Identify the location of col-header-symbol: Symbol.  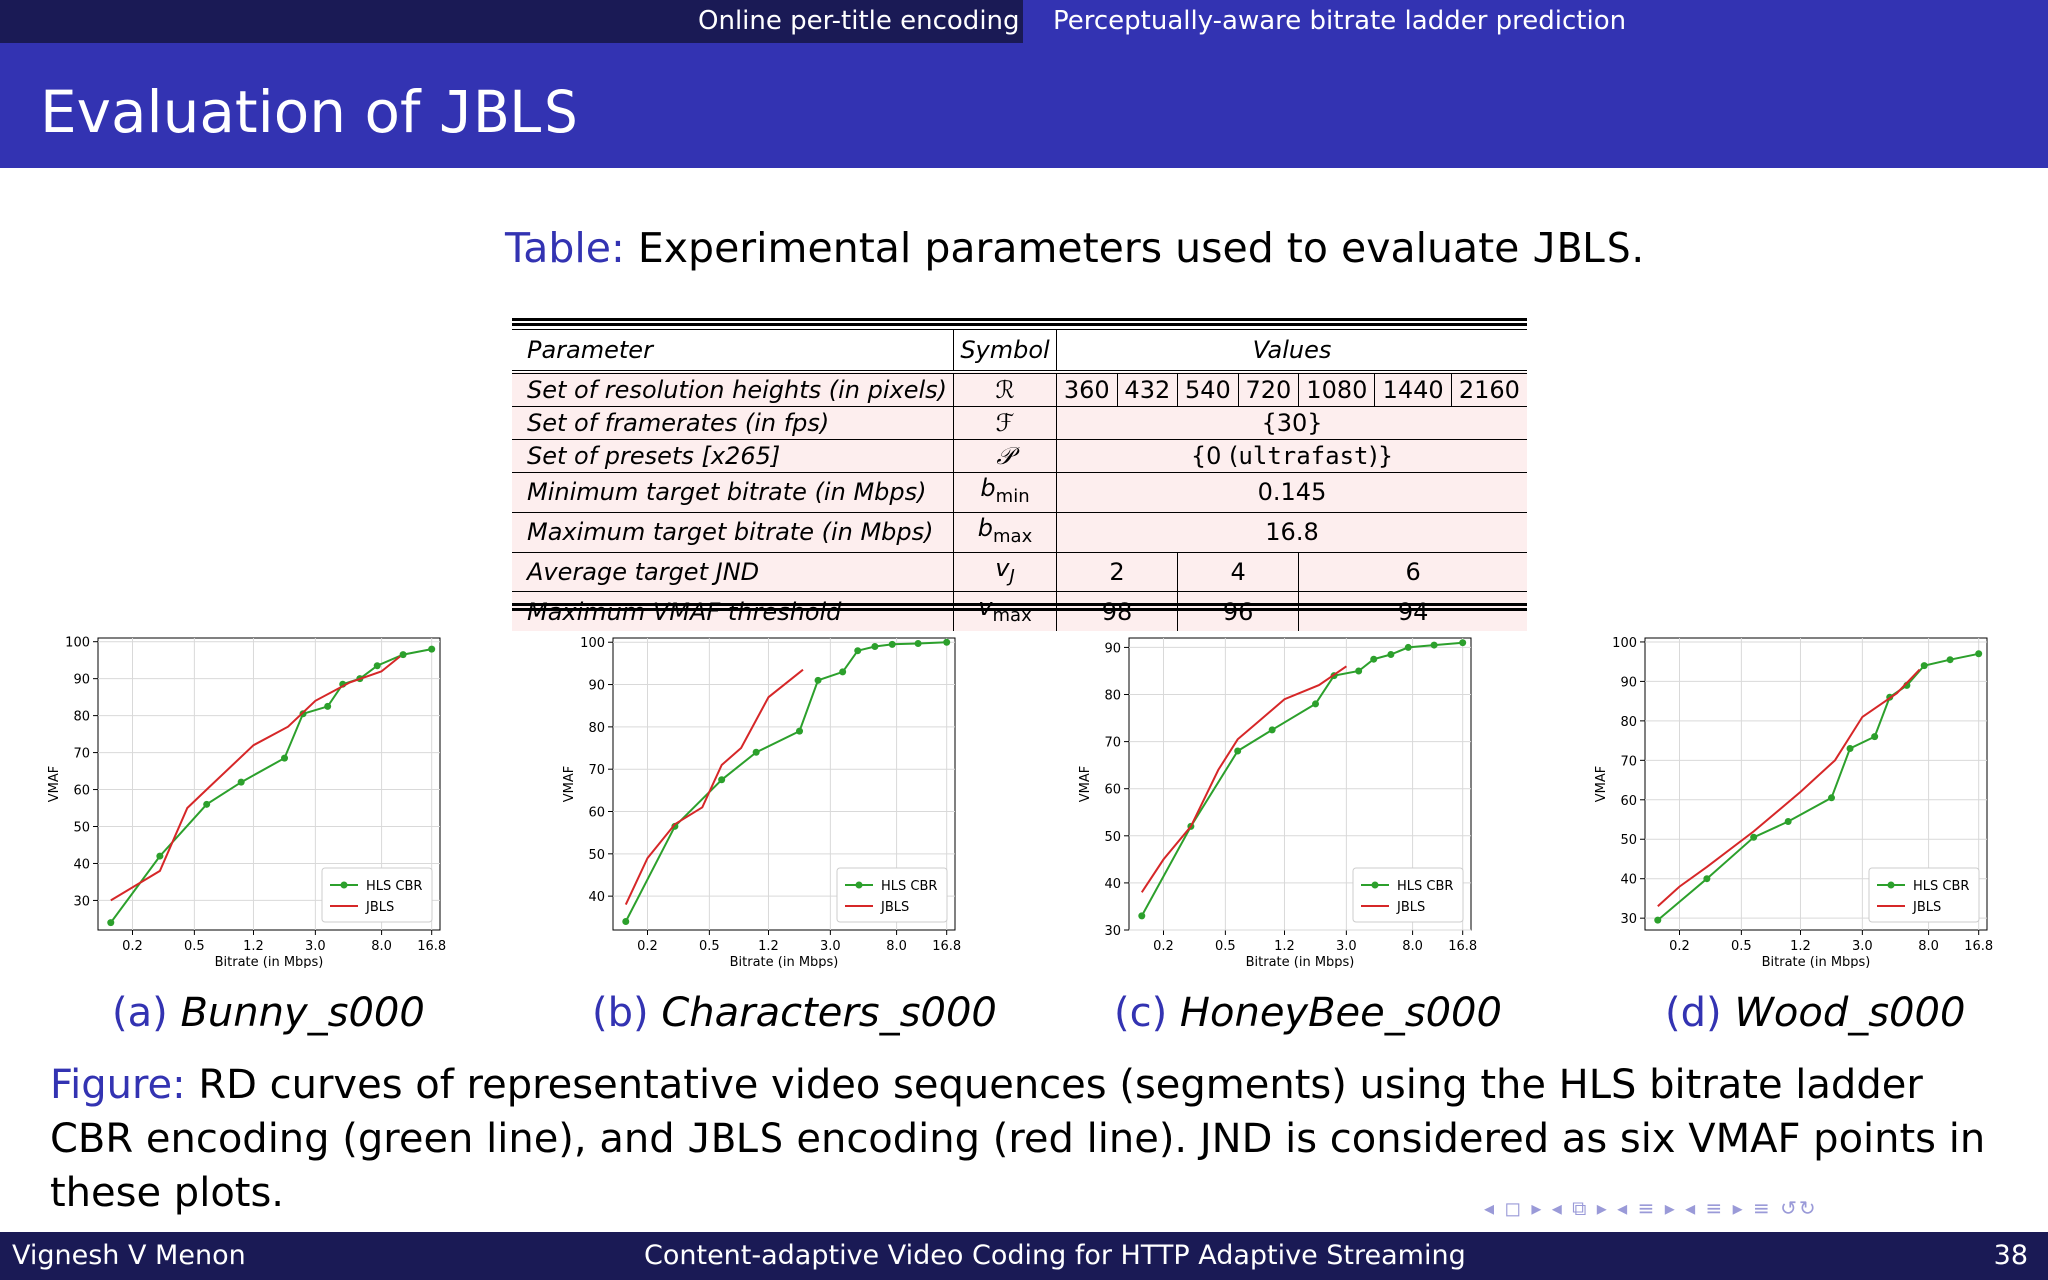
(1005, 351).